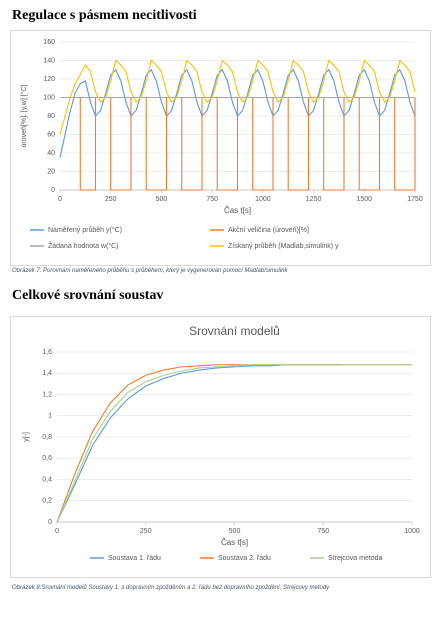 The height and width of the screenshot is (625, 441). I want to click on y-tick-label: 60, so click(51, 134).